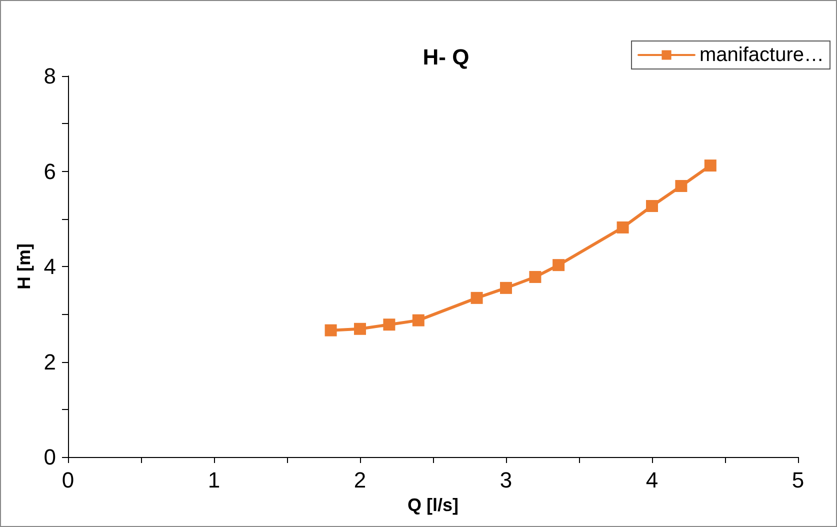 Image resolution: width=837 pixels, height=527 pixels. Describe the element at coordinates (24, 267) in the screenshot. I see `y-axis-title: H [m]` at that location.